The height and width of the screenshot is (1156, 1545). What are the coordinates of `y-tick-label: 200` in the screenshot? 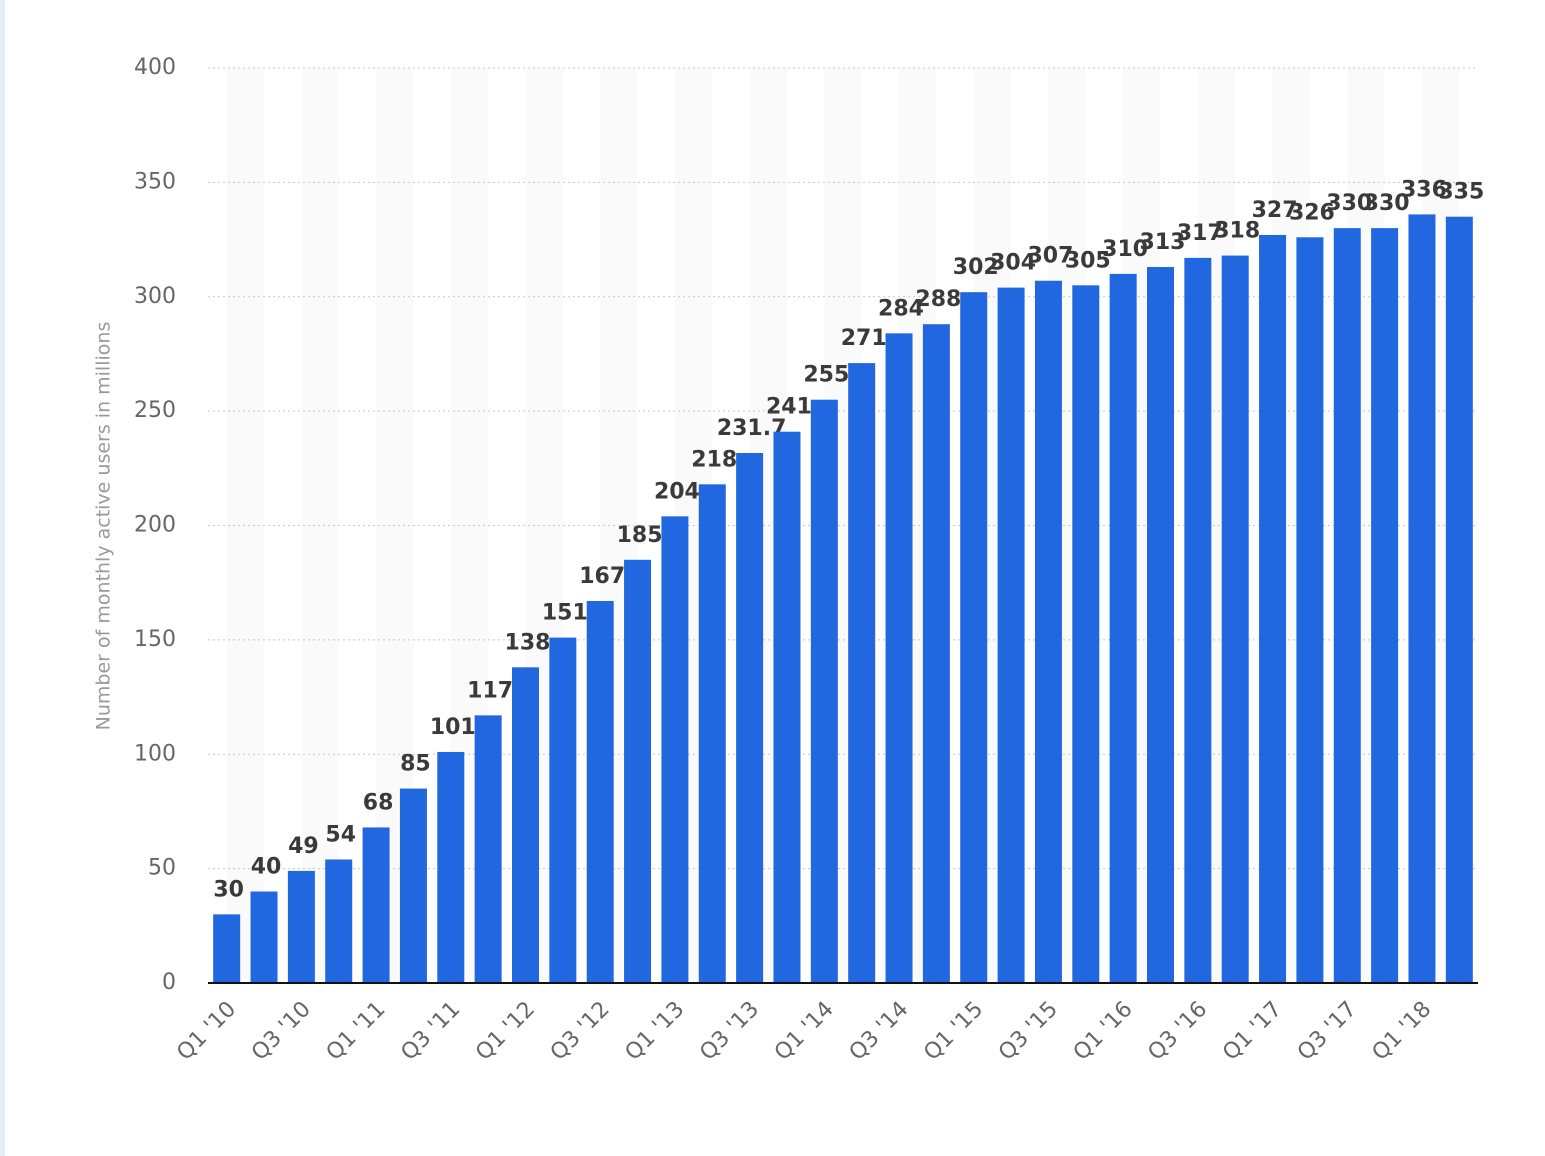 It's located at (155, 525).